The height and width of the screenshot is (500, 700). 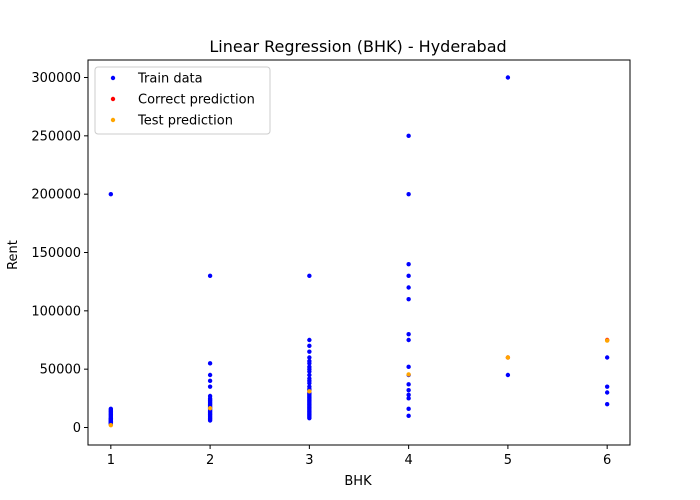 I want to click on y-tick-label: 200000, so click(x=56, y=195).